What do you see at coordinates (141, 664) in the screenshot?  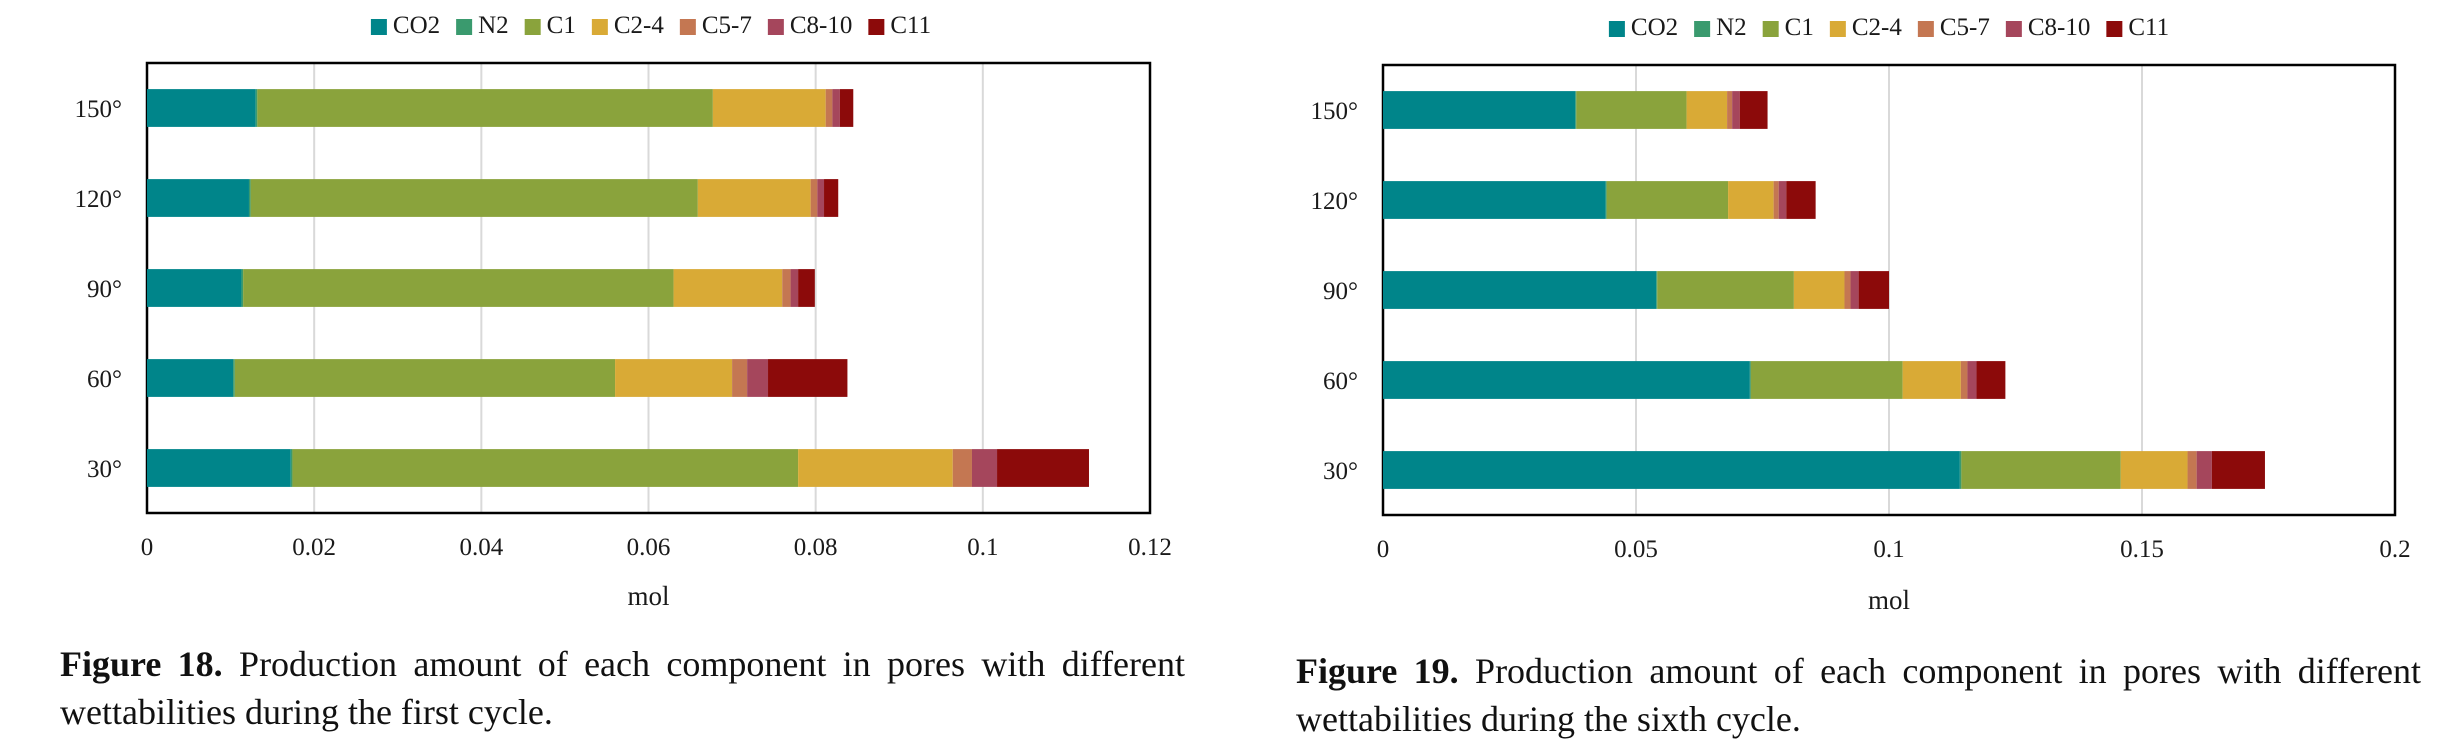 I see `caption-label: Figure 18.` at bounding box center [141, 664].